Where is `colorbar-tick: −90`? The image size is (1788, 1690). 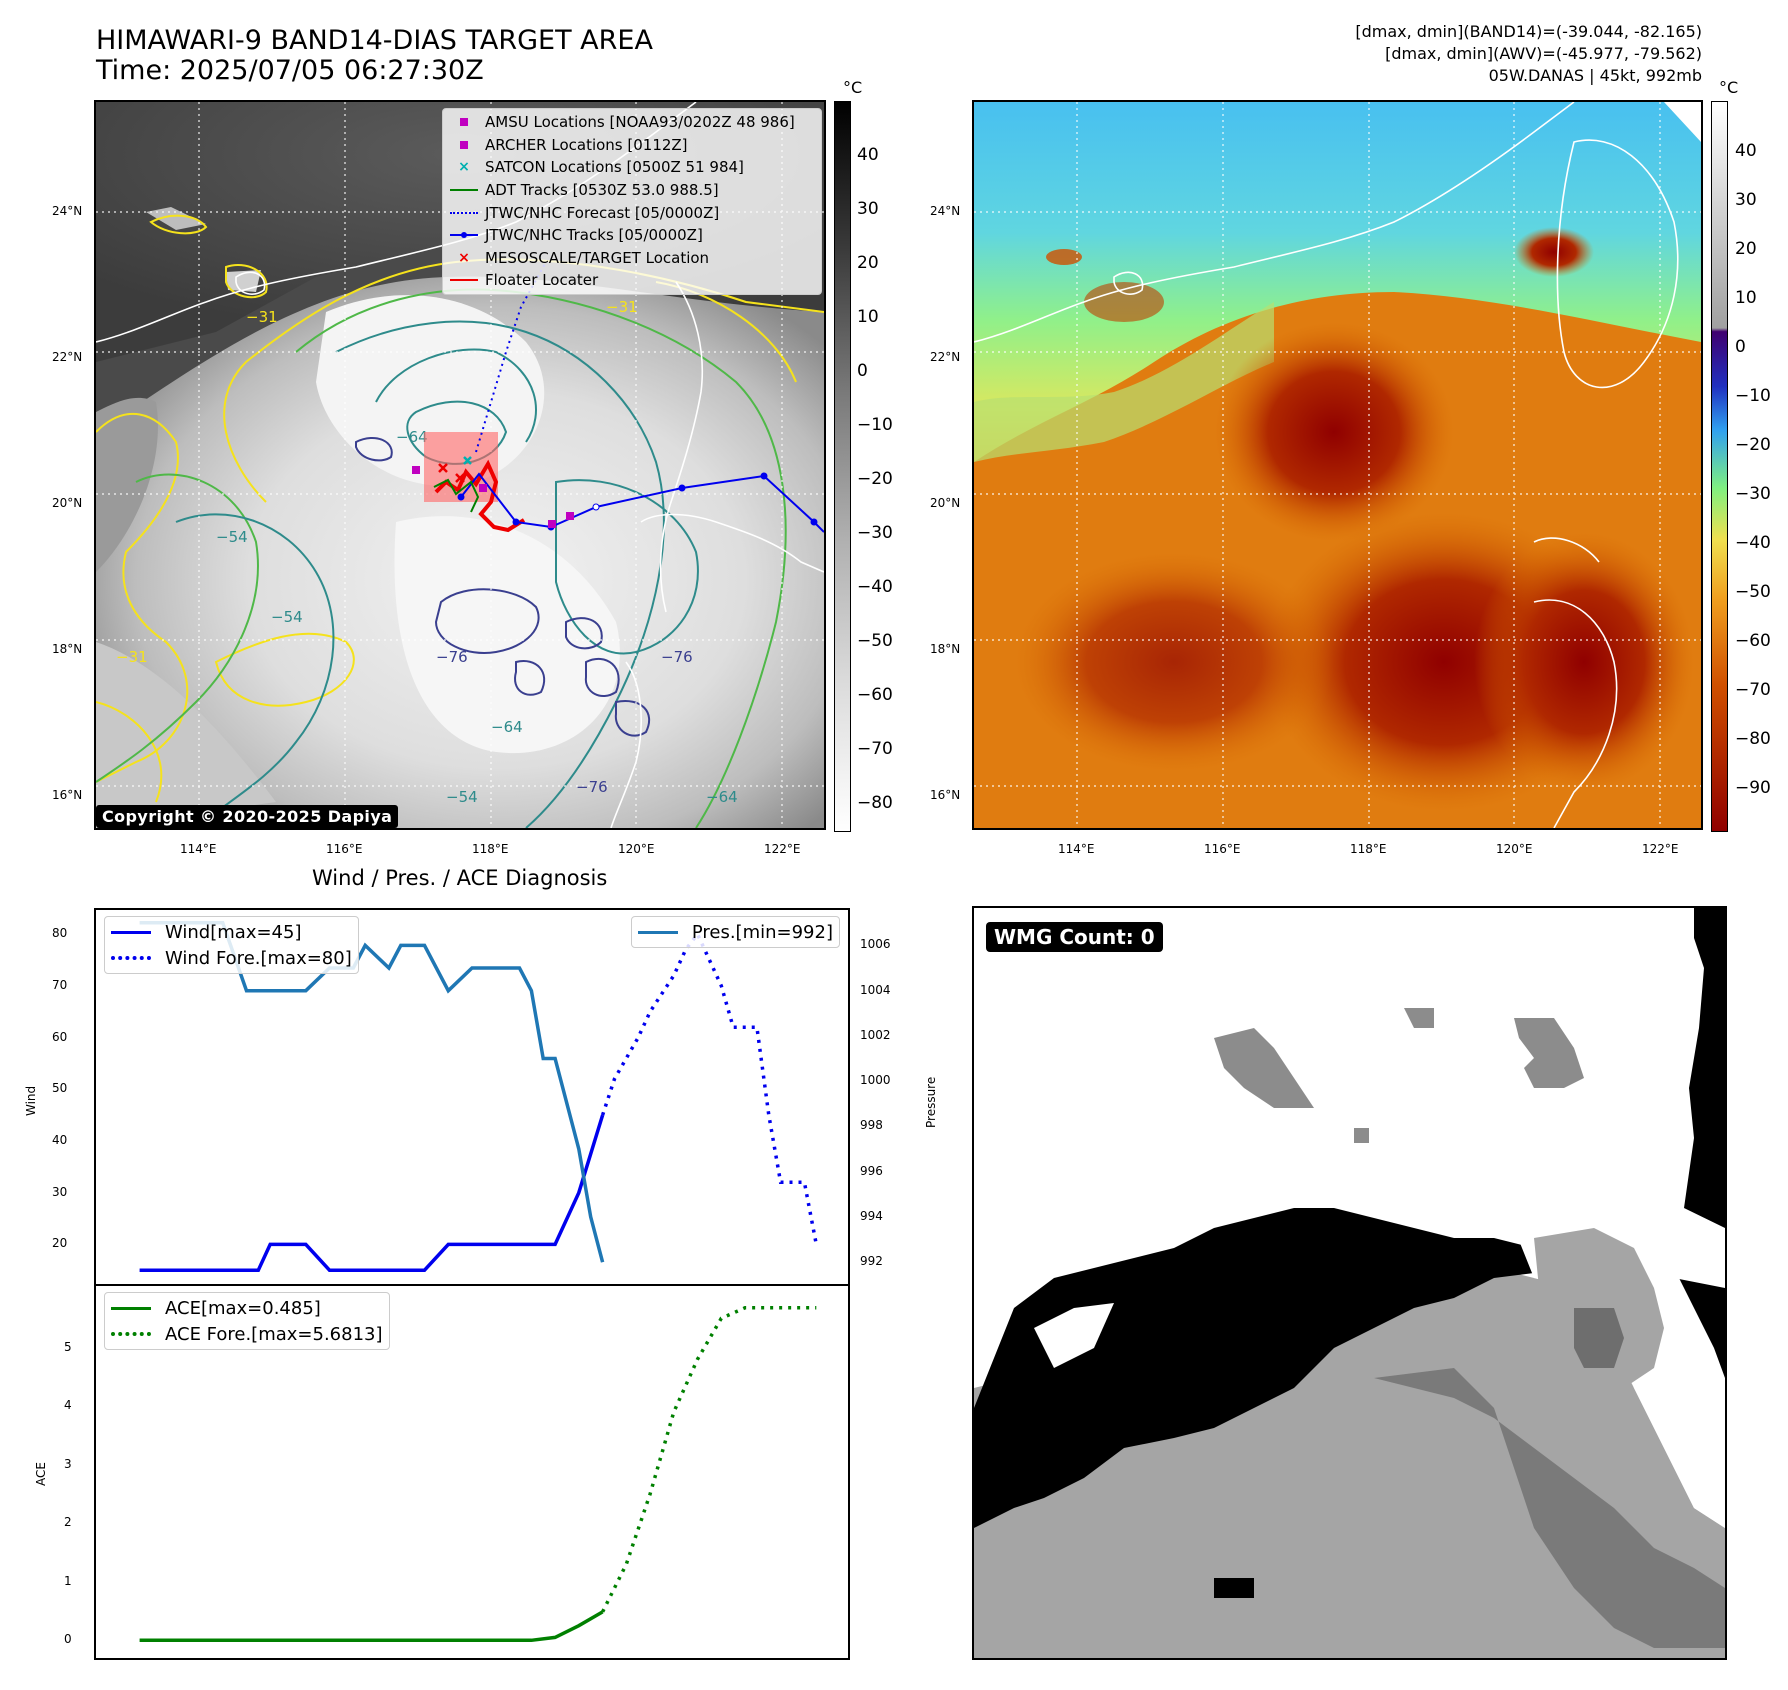 colorbar-tick: −90 is located at coordinates (1753, 788).